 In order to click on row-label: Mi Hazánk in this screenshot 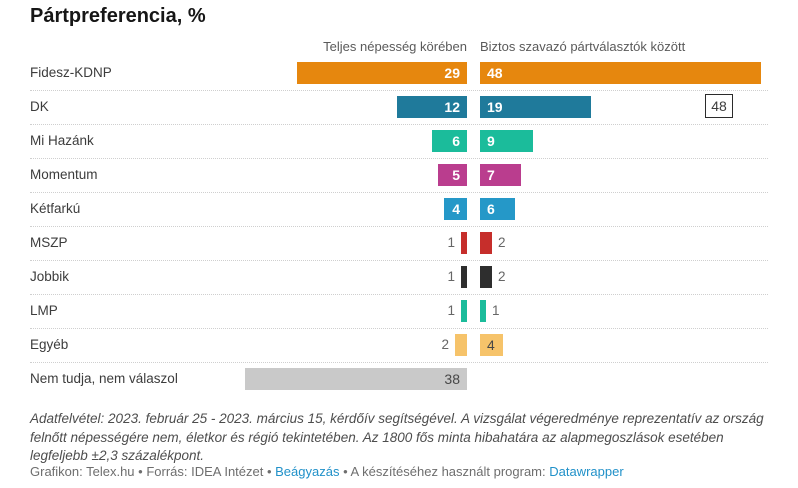, I will do `click(62, 140)`.